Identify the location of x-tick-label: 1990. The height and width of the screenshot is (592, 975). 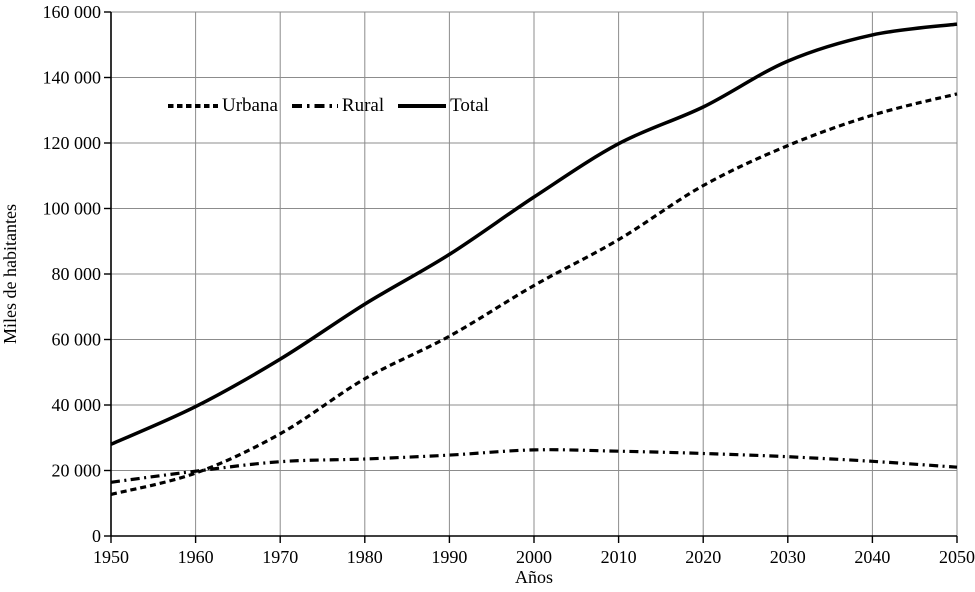
(449, 557).